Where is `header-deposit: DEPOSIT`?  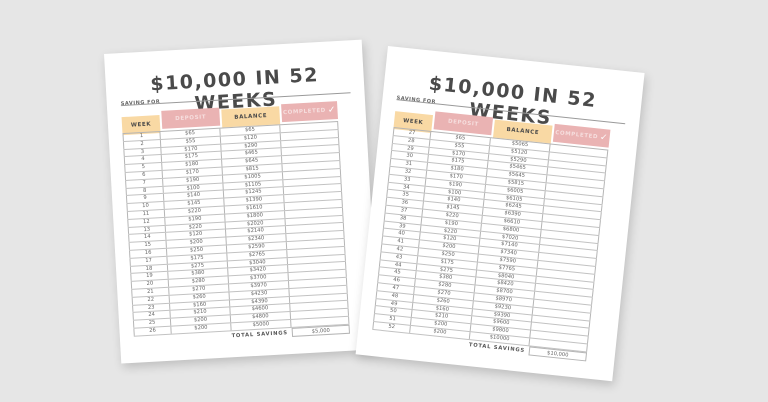 header-deposit: DEPOSIT is located at coordinates (191, 118).